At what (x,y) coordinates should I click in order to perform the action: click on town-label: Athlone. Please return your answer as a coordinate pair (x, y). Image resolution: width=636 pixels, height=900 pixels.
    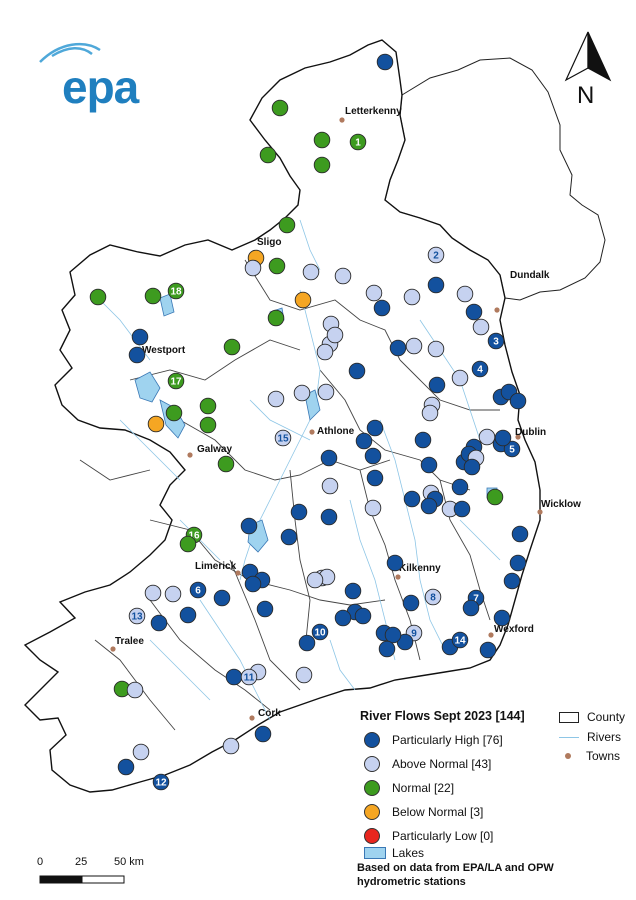
    Looking at the image, I should click on (336, 431).